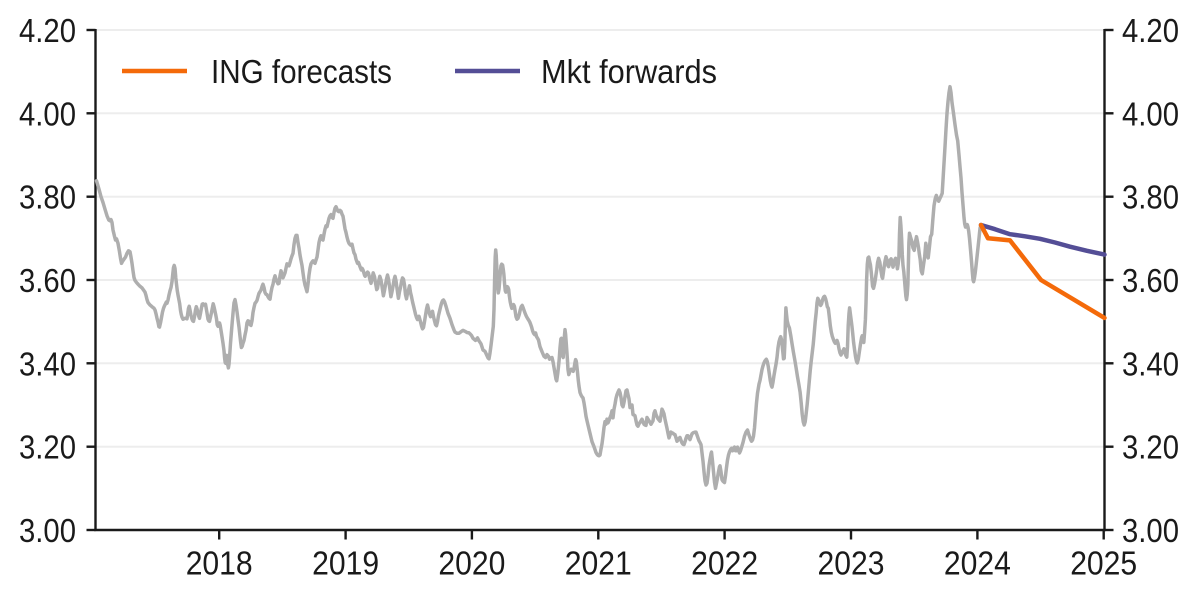 The height and width of the screenshot is (599, 1200). What do you see at coordinates (345, 563) in the screenshot?
I see `svg-text: 2019` at bounding box center [345, 563].